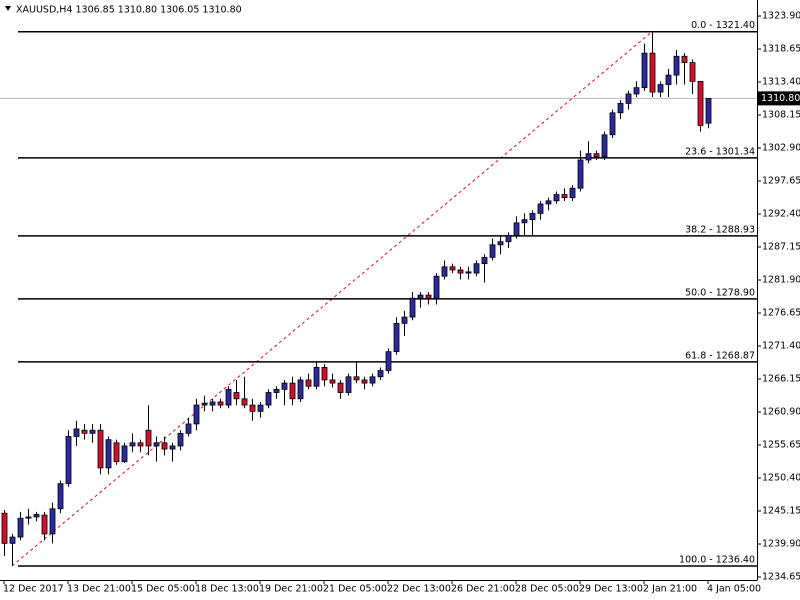 The height and width of the screenshot is (600, 800). I want to click on x-tick-label: 18 Dec 13:00, so click(227, 589).